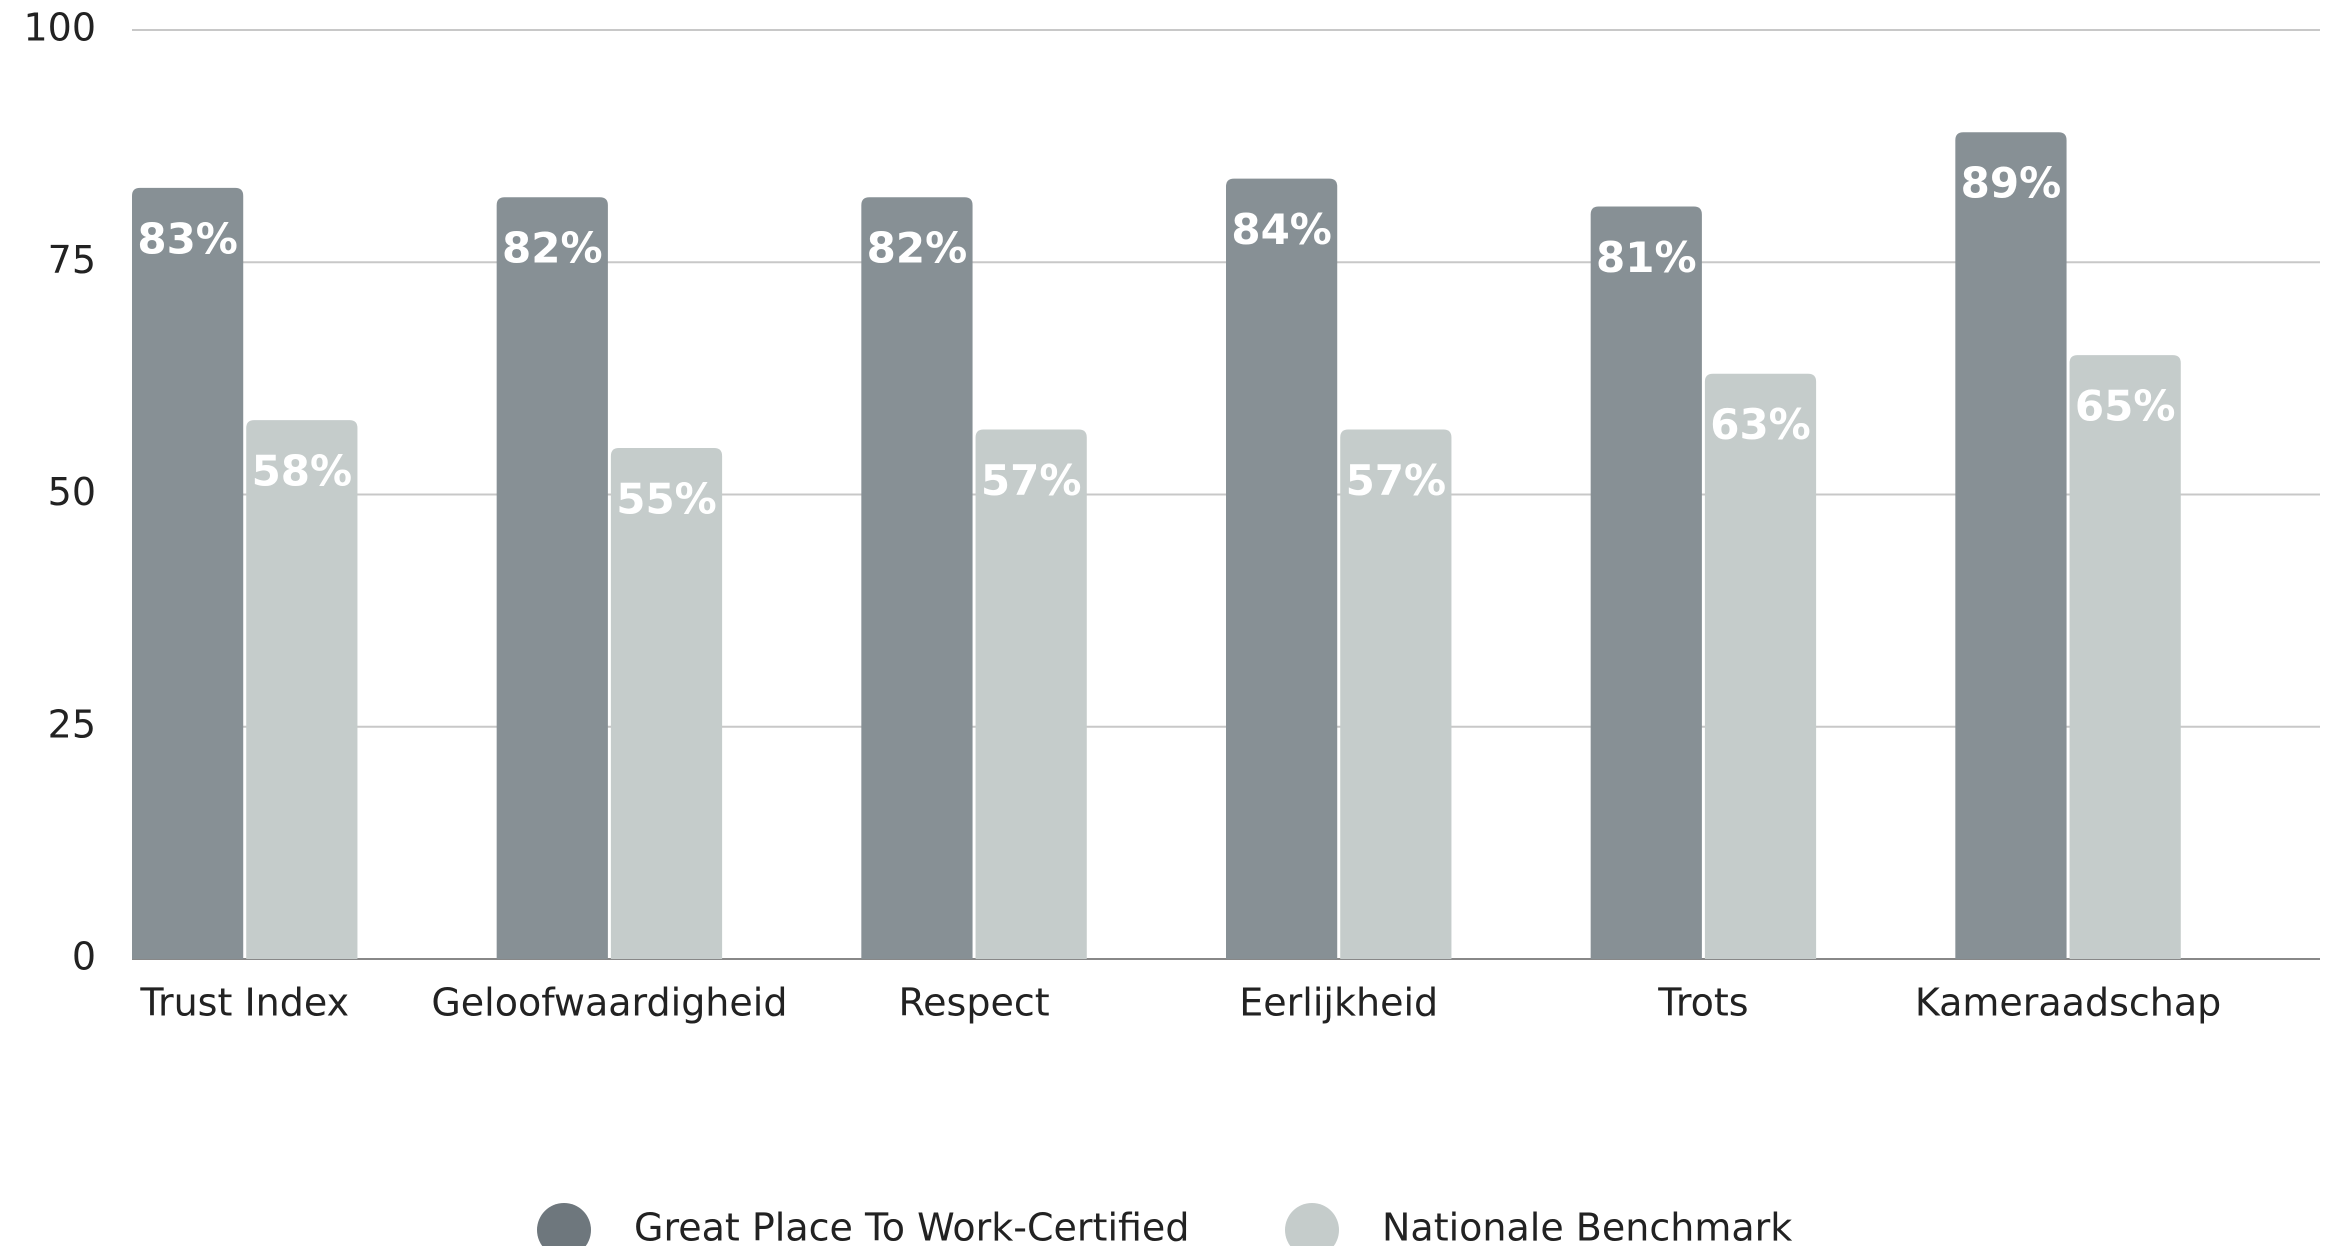  What do you see at coordinates (187, 238) in the screenshot?
I see `data-label: 83%` at bounding box center [187, 238].